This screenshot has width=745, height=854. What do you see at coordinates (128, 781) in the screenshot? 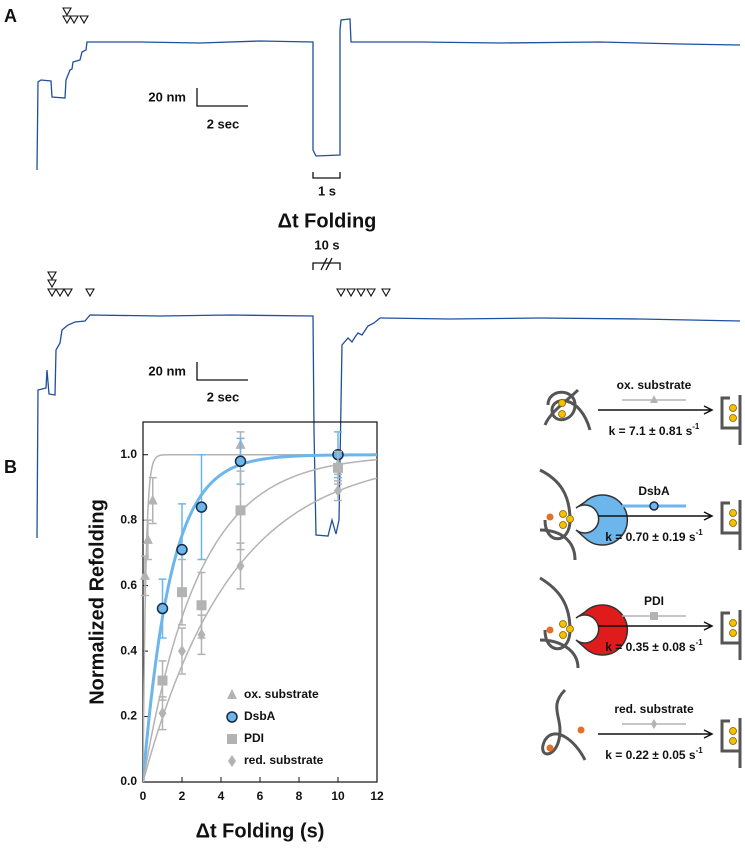
I see `y-tick-label: 0.0` at bounding box center [128, 781].